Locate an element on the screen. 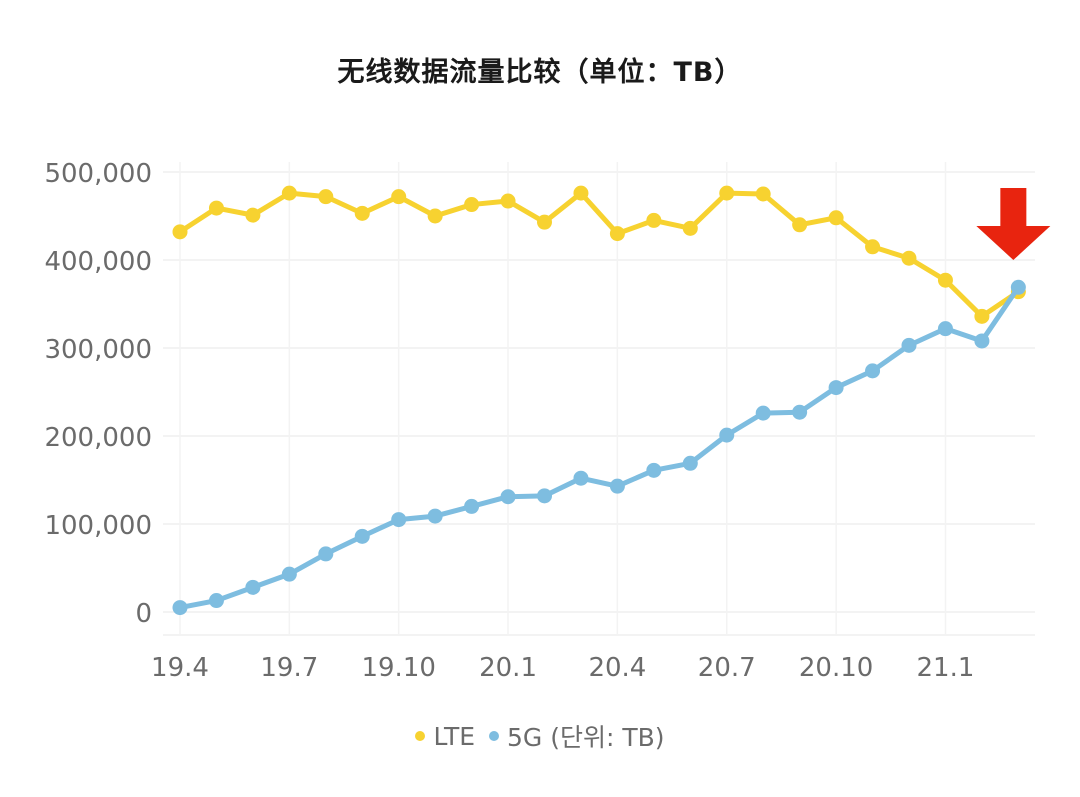  legend-marker-5g is located at coordinates (493, 736).